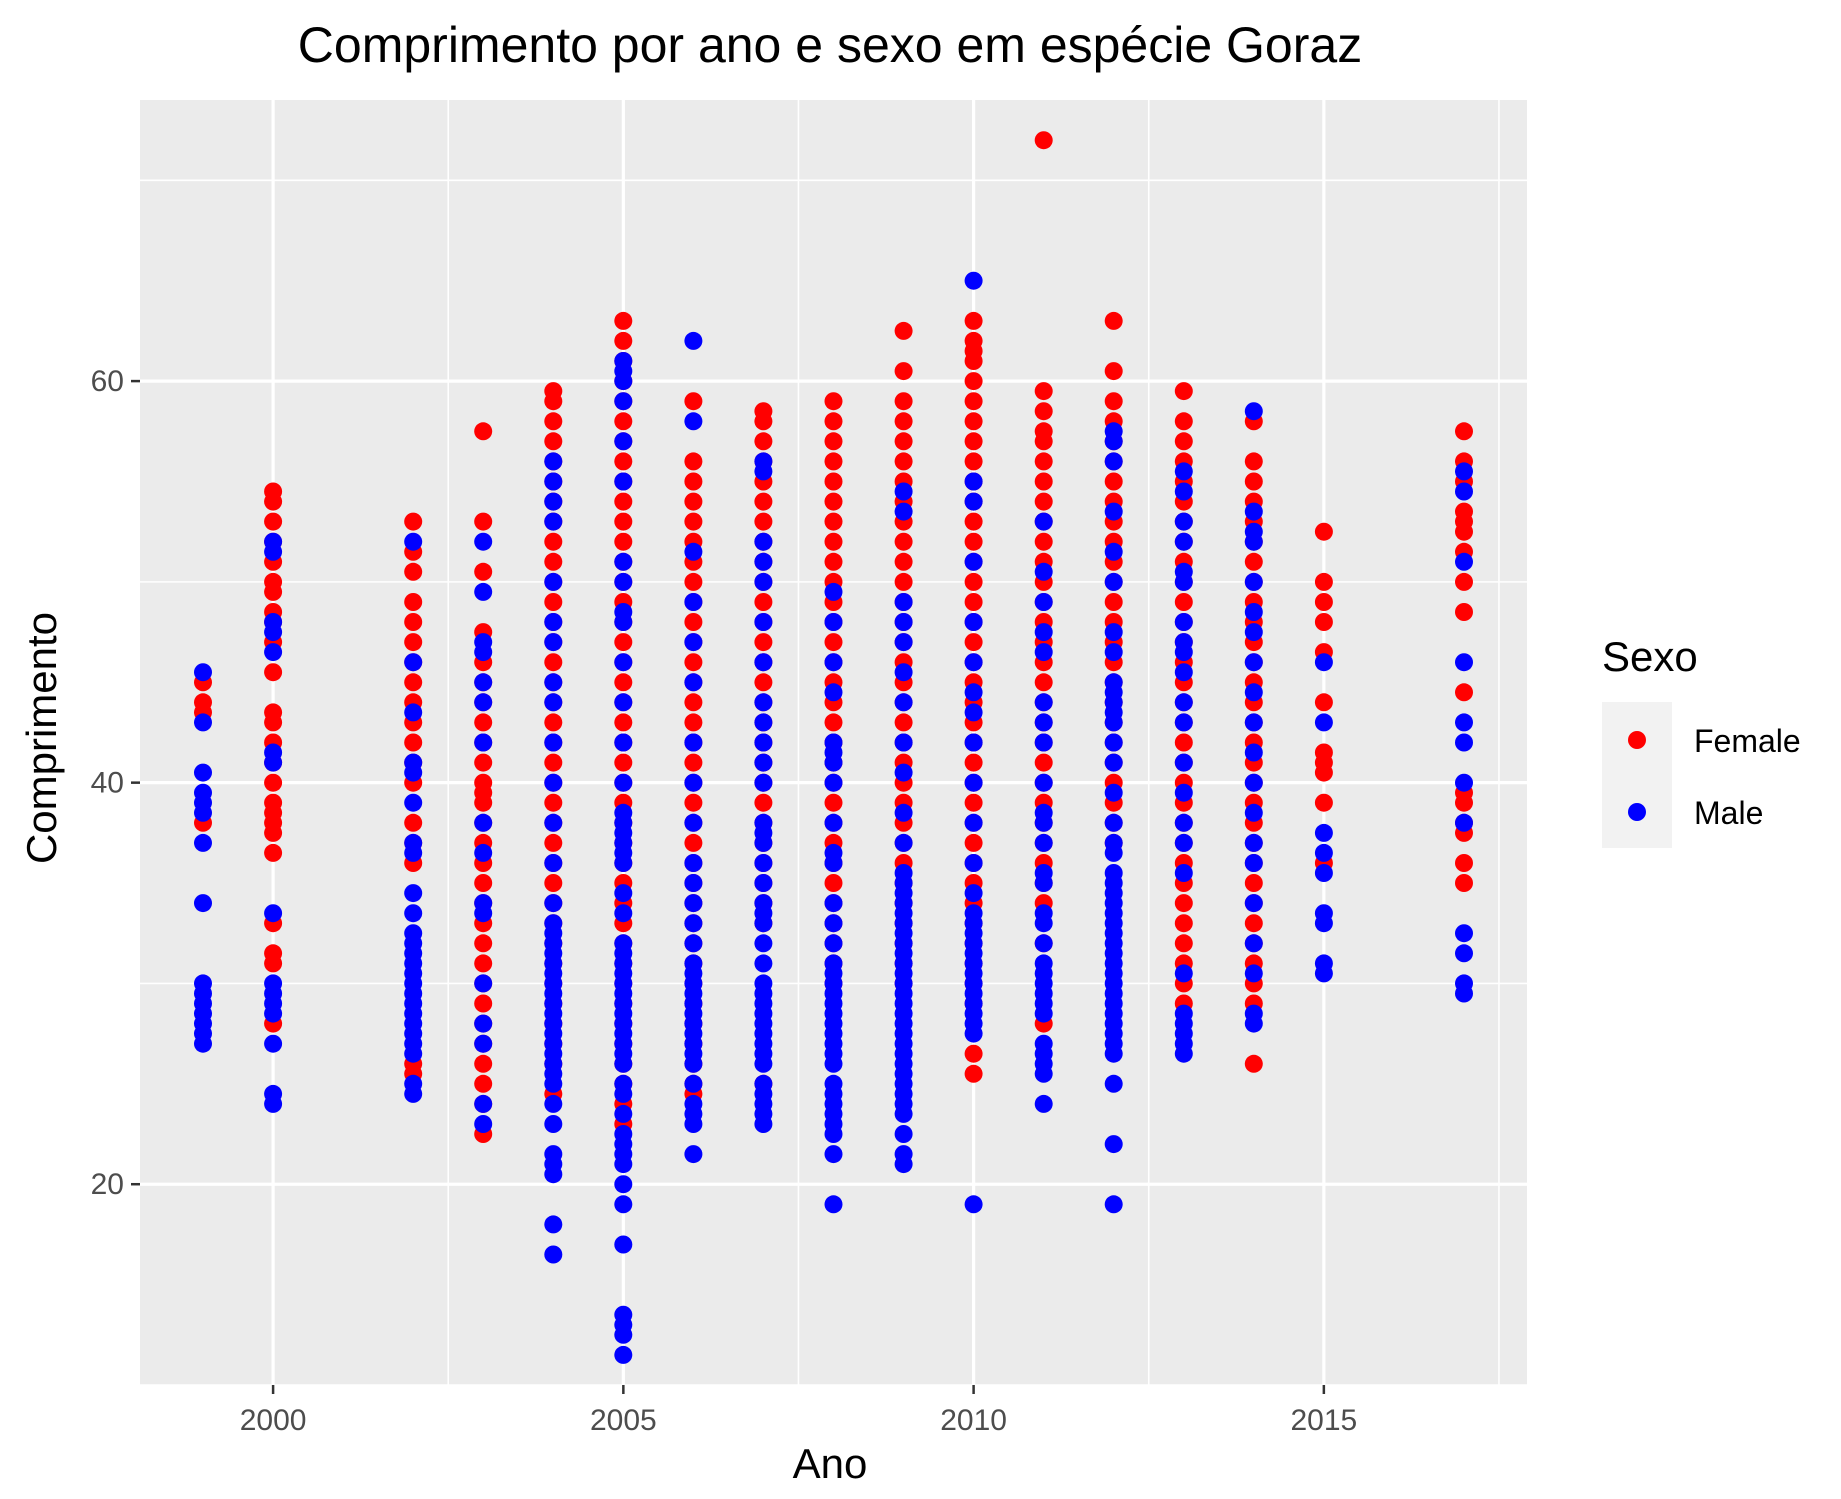  Describe the element at coordinates (623, 1420) in the screenshot. I see `x-tick-label: 2005` at that location.